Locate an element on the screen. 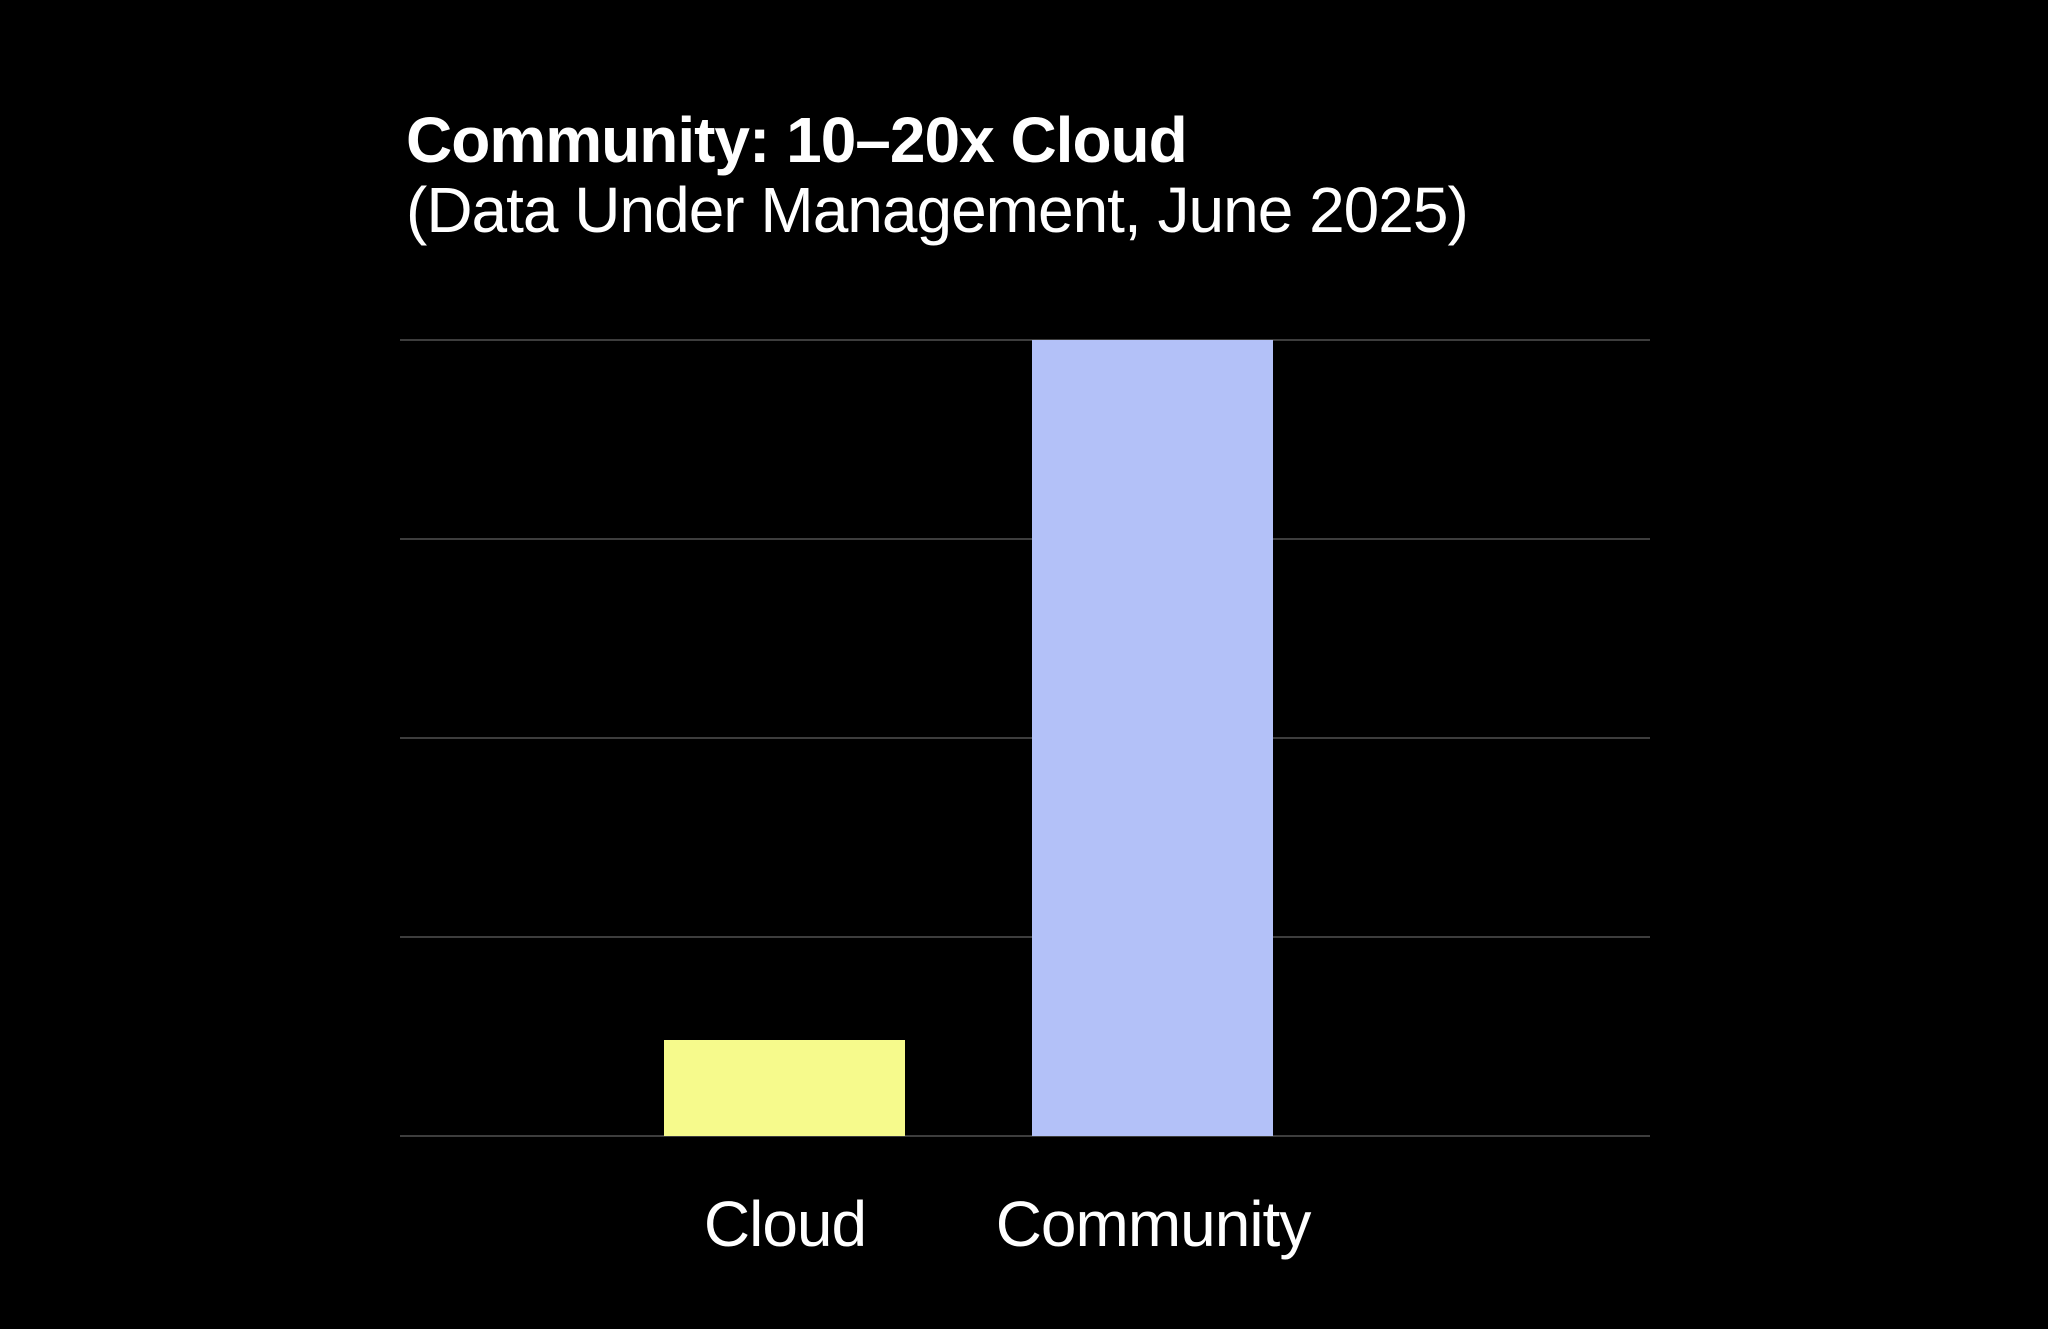 This screenshot has height=1329, width=2048. bar-community is located at coordinates (1152, 738).